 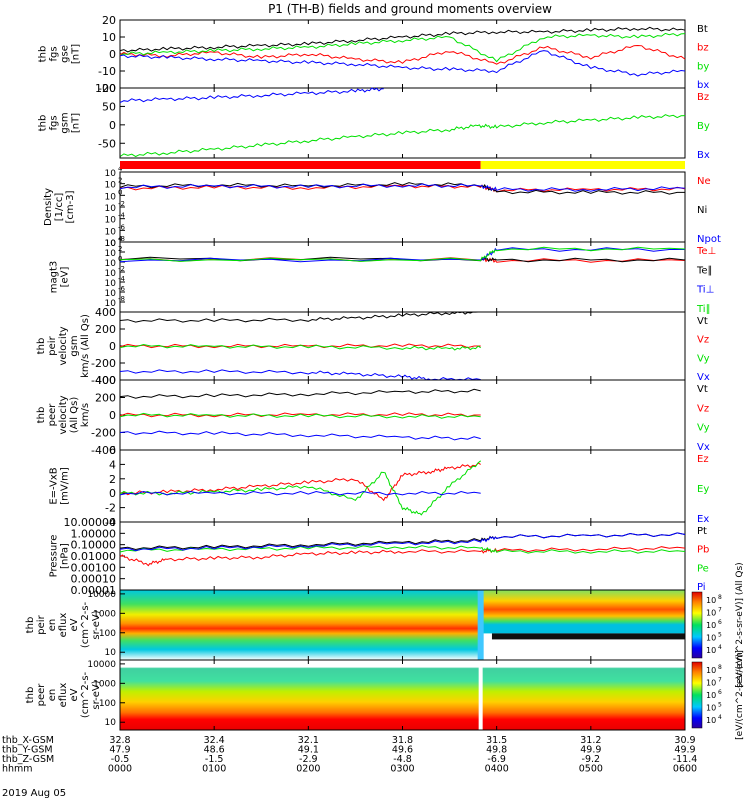 What do you see at coordinates (251, 95) in the screenshot?
I see `series-line-Bx` at bounding box center [251, 95].